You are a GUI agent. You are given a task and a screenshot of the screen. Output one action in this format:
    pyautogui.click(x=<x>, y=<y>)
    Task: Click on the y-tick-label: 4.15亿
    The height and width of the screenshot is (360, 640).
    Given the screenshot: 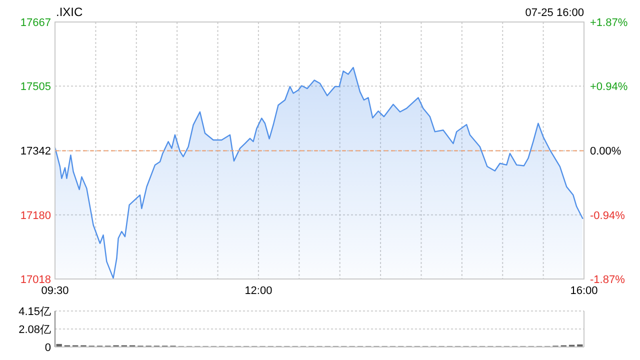 What is the action you would take?
    pyautogui.click(x=34, y=312)
    